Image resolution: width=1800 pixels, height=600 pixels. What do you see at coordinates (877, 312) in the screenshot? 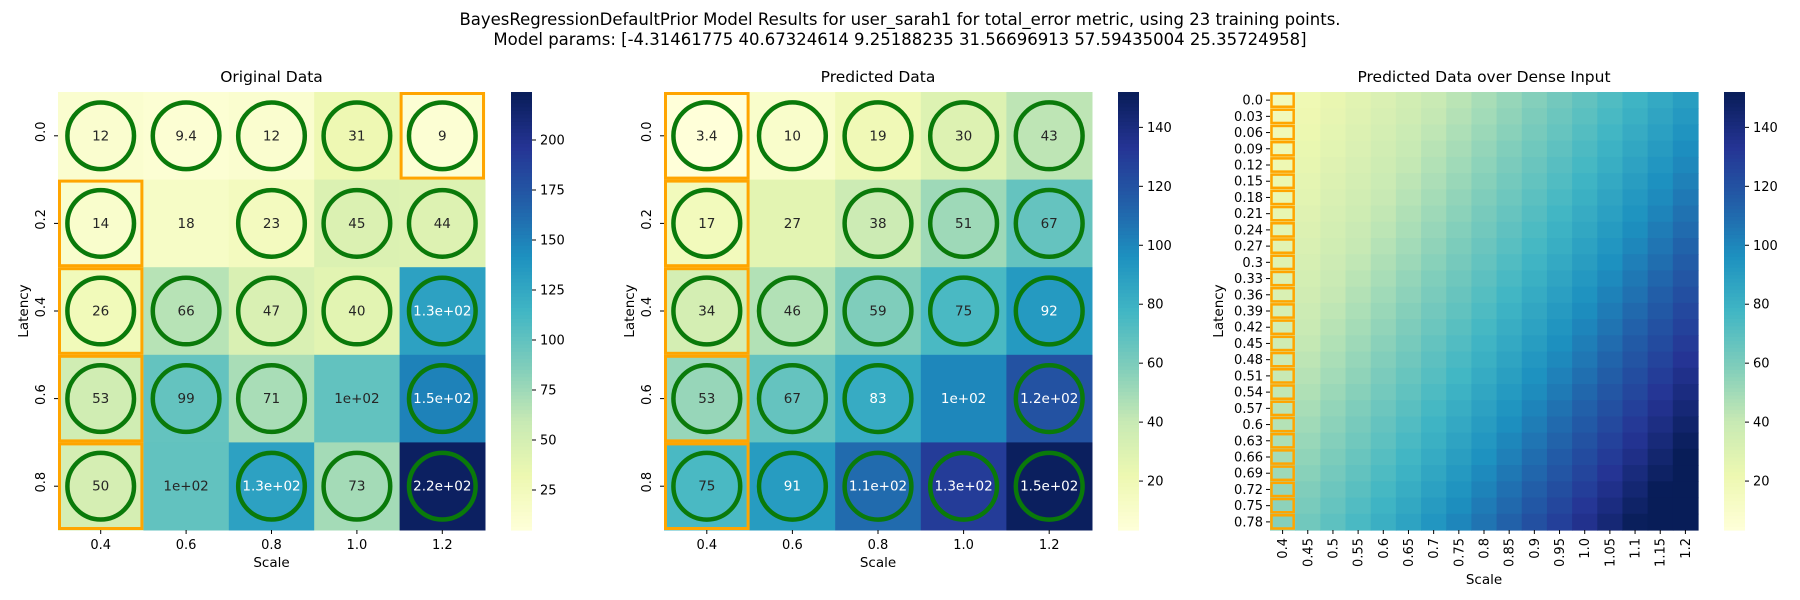
I see `cell-value-label: 59` at bounding box center [877, 312].